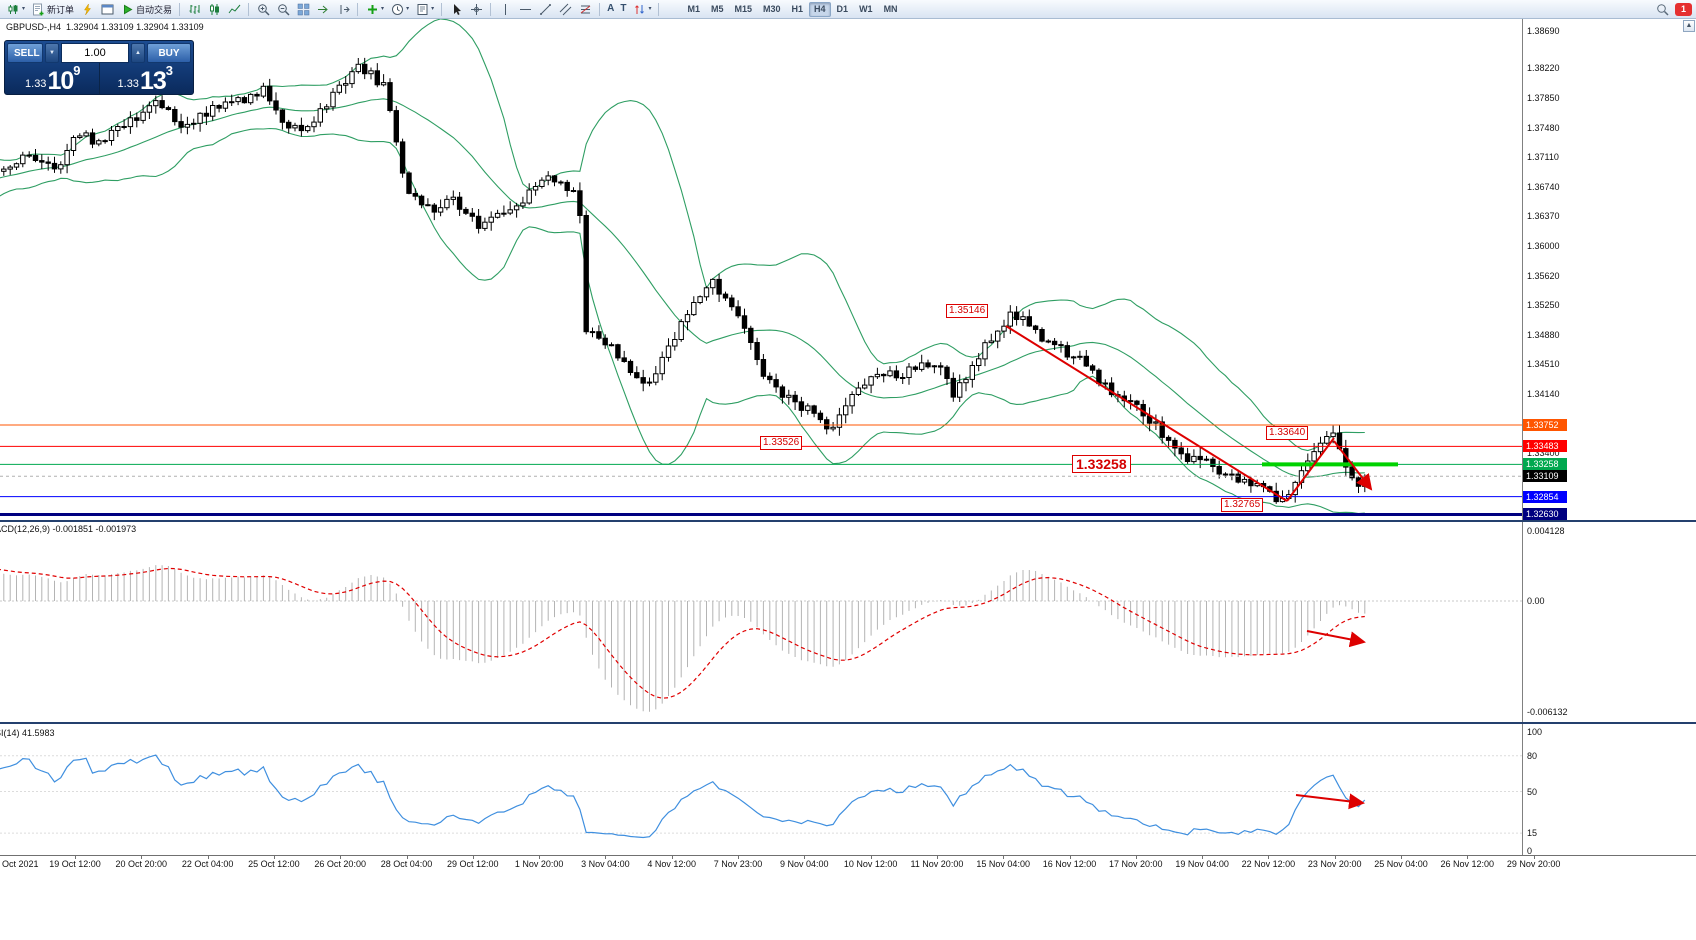 The width and height of the screenshot is (1696, 940). What do you see at coordinates (848, 855) in the screenshot?
I see `time-axis-border` at bounding box center [848, 855].